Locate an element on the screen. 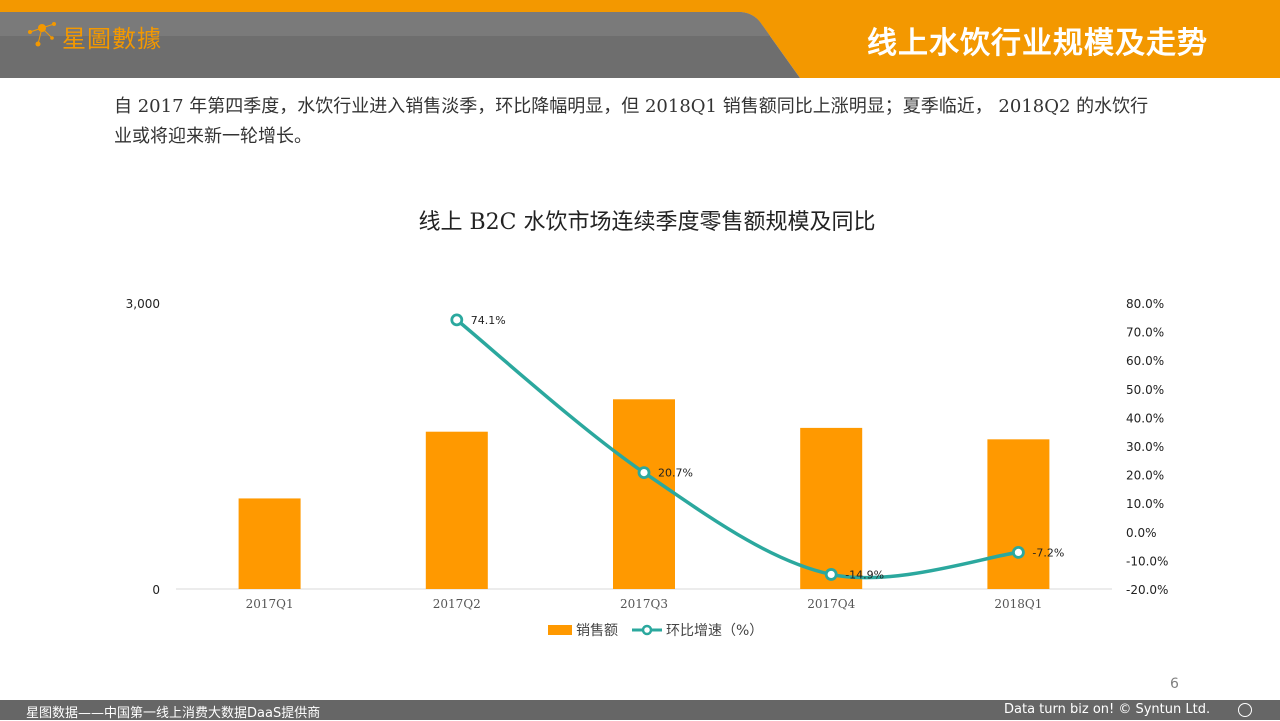 The height and width of the screenshot is (721, 1280). growth-rate-data-label: 20.7% is located at coordinates (675, 473).